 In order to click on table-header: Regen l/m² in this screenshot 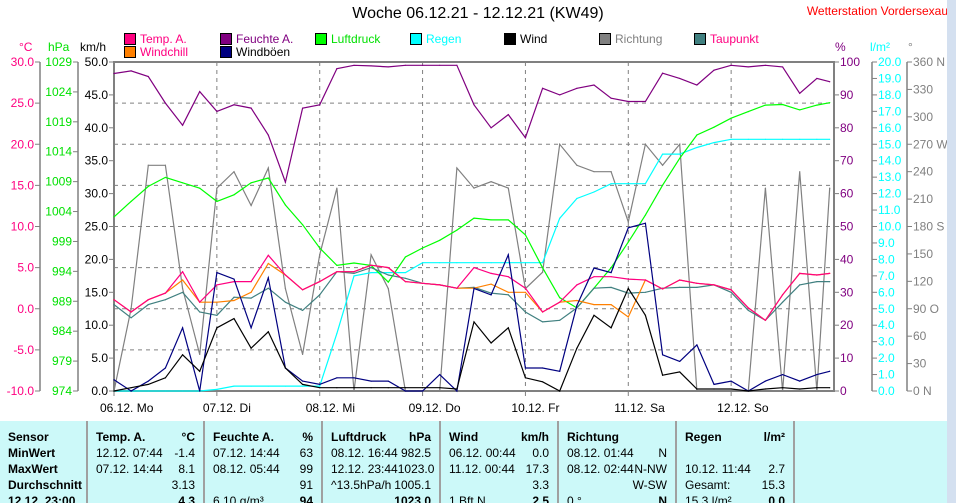, I will do `click(735, 438)`.